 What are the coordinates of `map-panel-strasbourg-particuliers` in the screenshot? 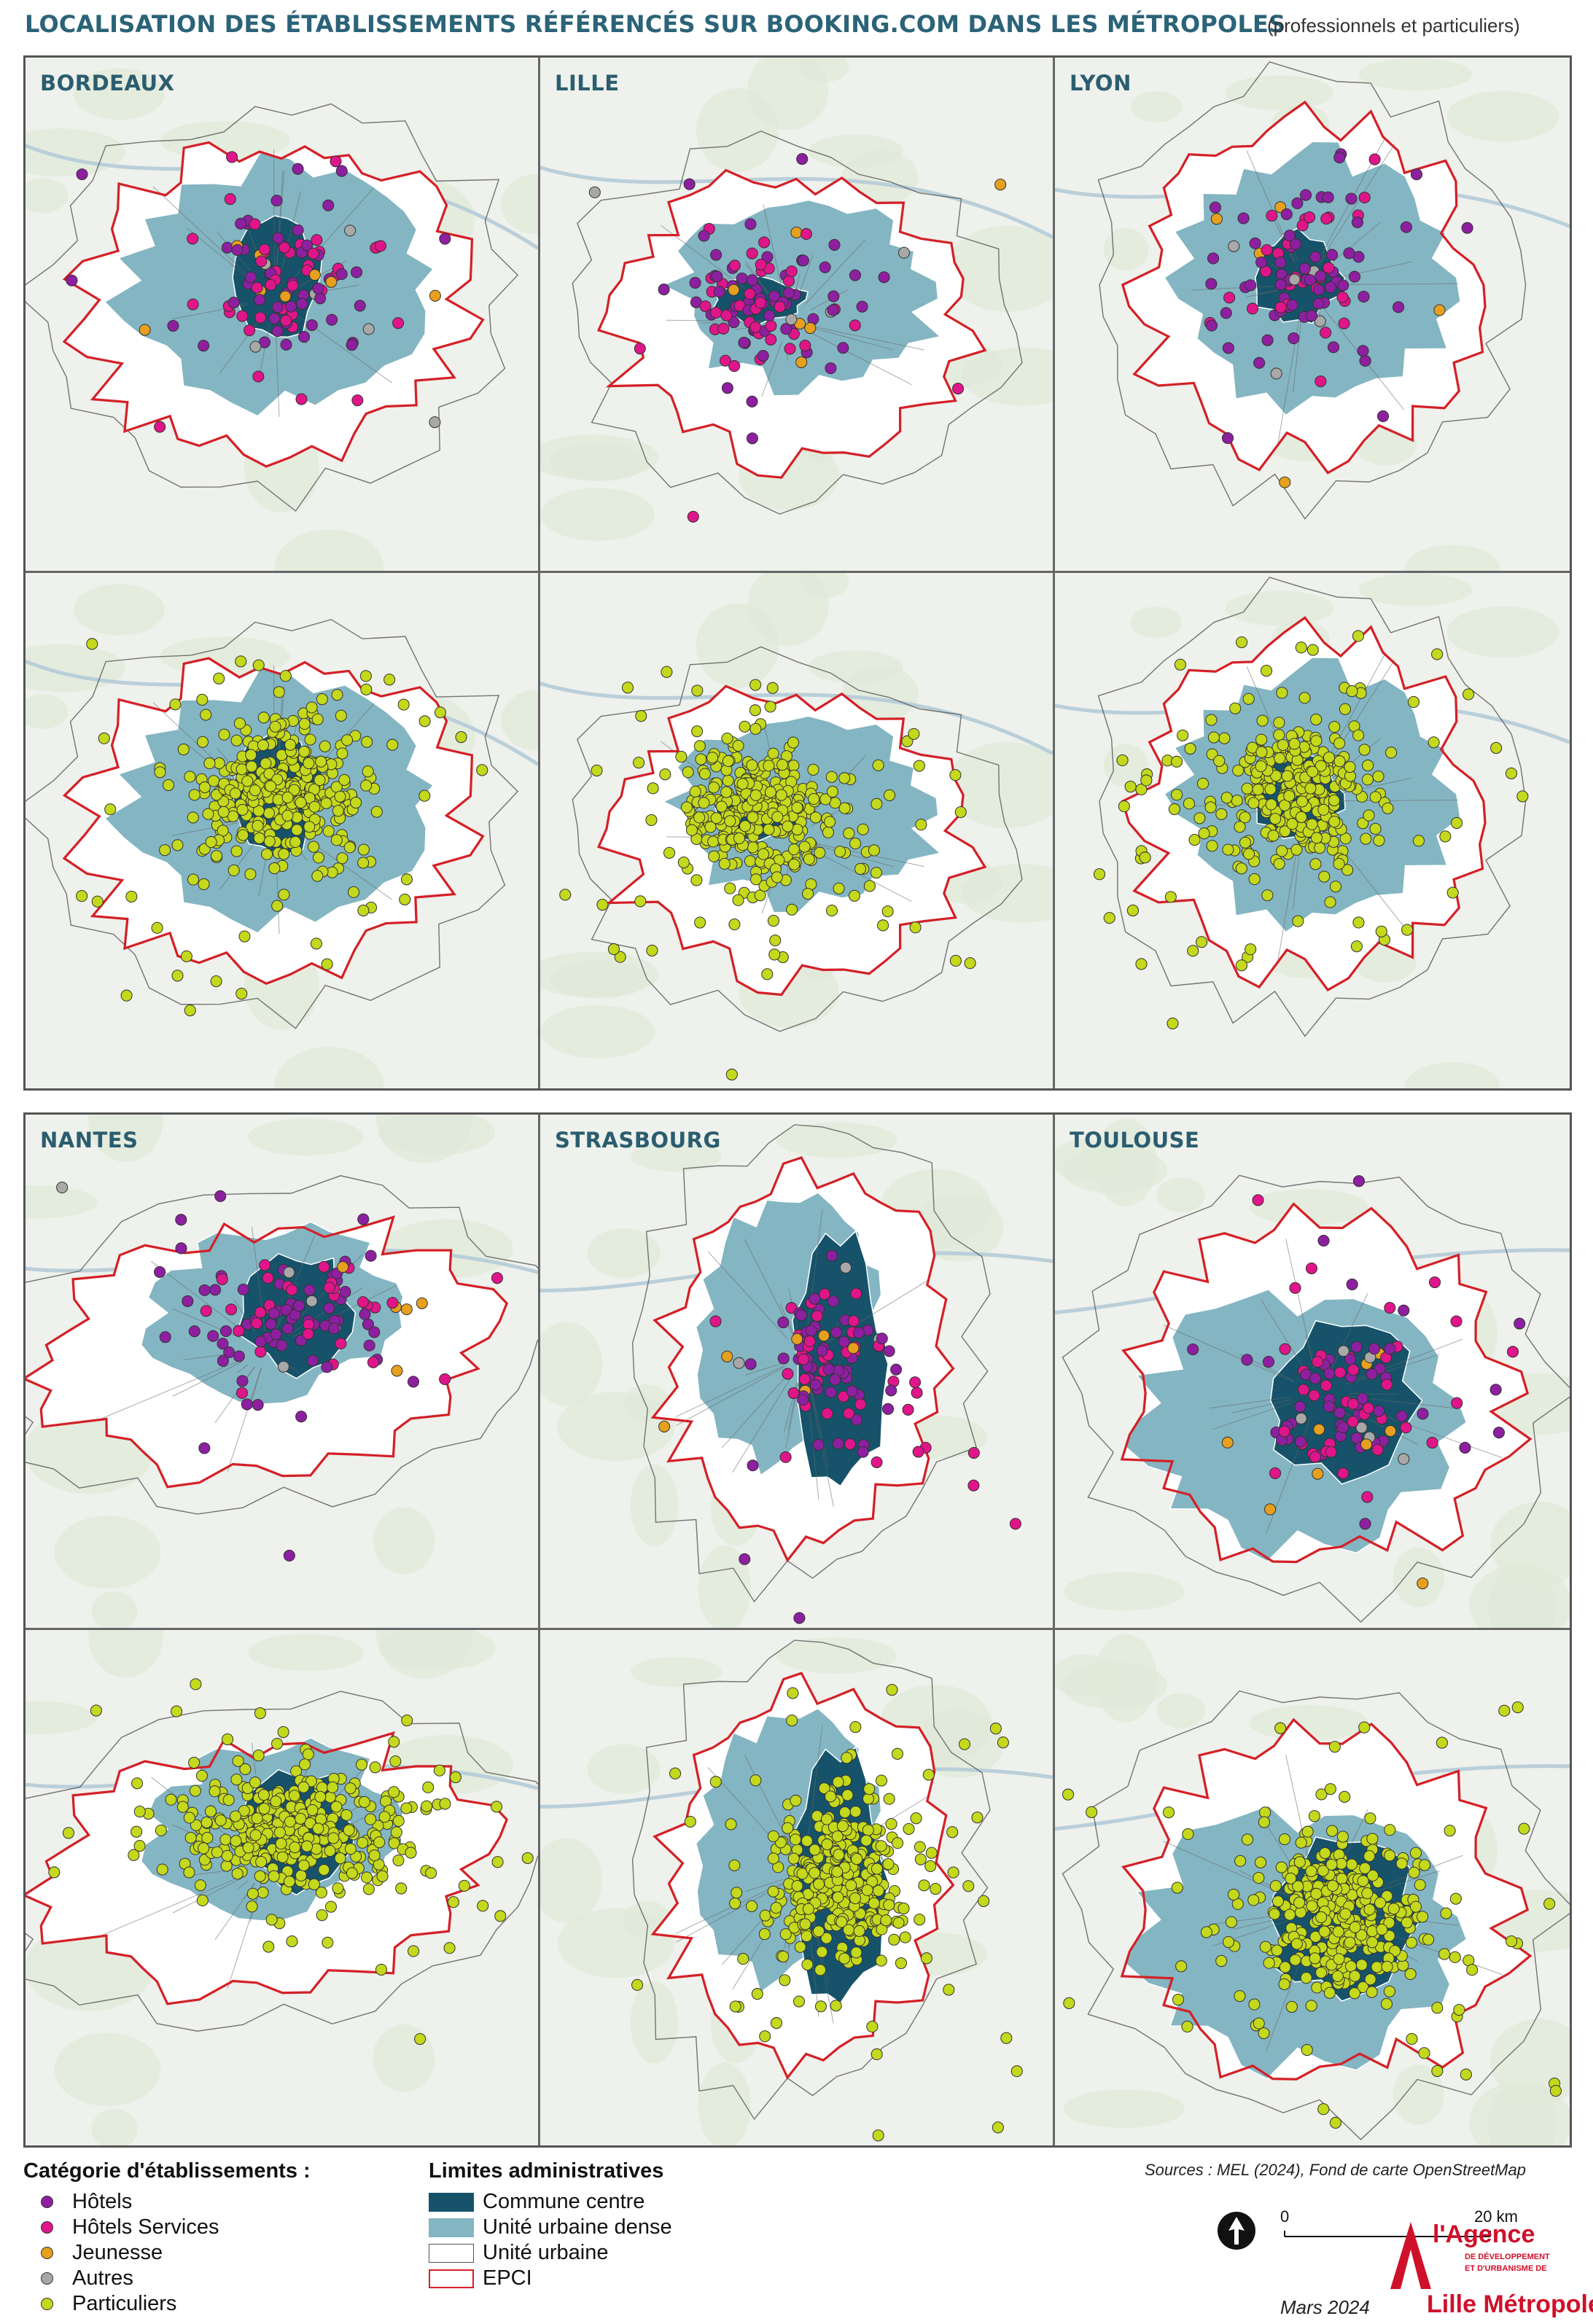 It's located at (798, 1887).